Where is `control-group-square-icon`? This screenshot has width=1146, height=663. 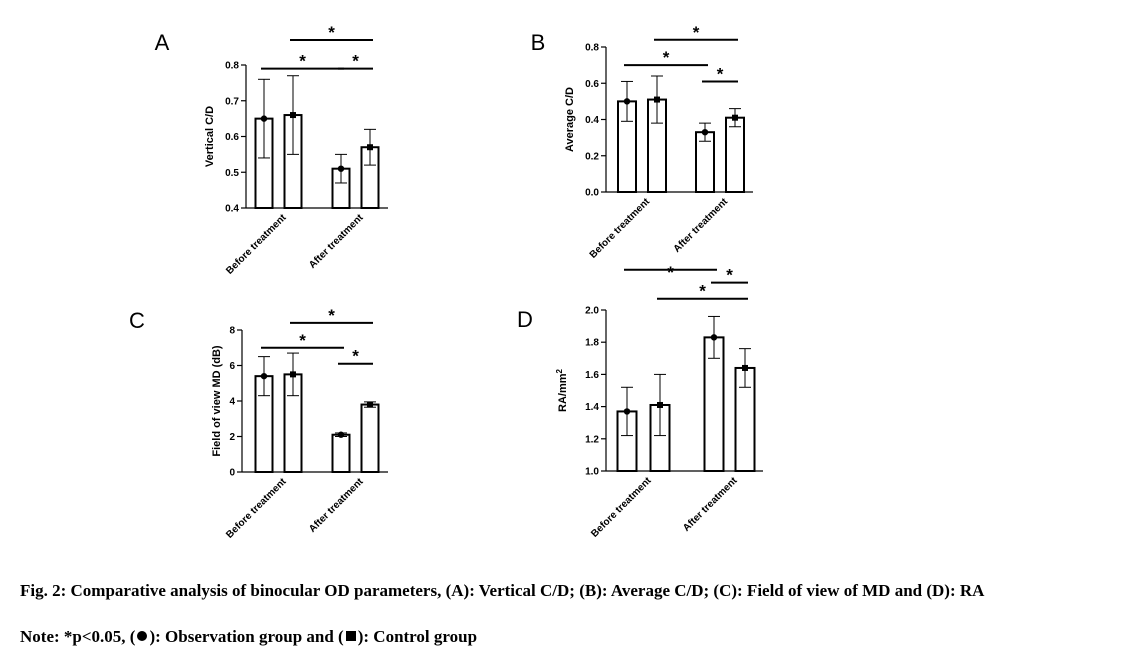 control-group-square-icon is located at coordinates (350, 636).